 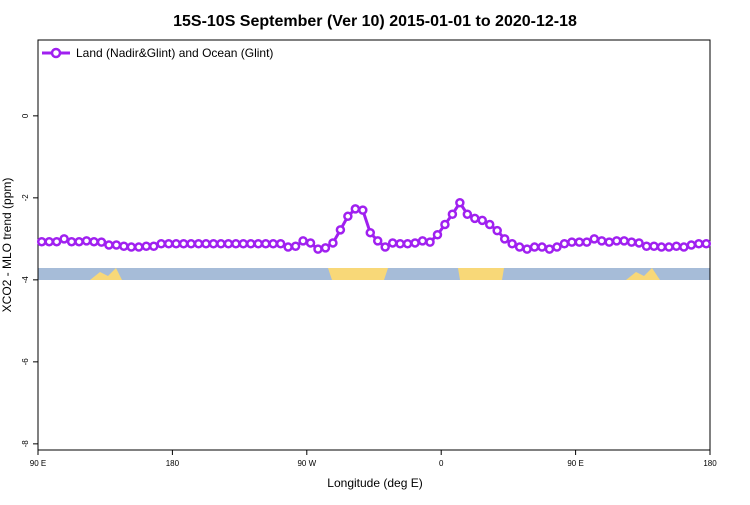 What do you see at coordinates (7, 245) in the screenshot?
I see `y-axis-label: XCO2 - MLO trend (ppm)` at bounding box center [7, 245].